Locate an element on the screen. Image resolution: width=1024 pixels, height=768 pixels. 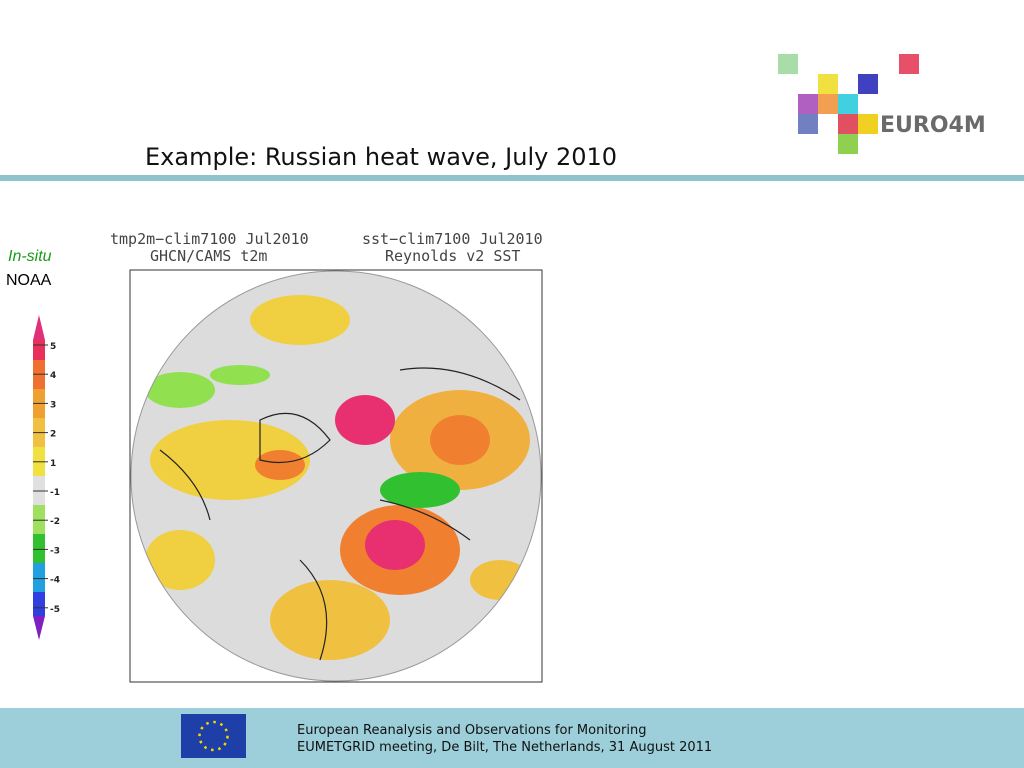
colorbar-label: 4 is located at coordinates (53, 376).